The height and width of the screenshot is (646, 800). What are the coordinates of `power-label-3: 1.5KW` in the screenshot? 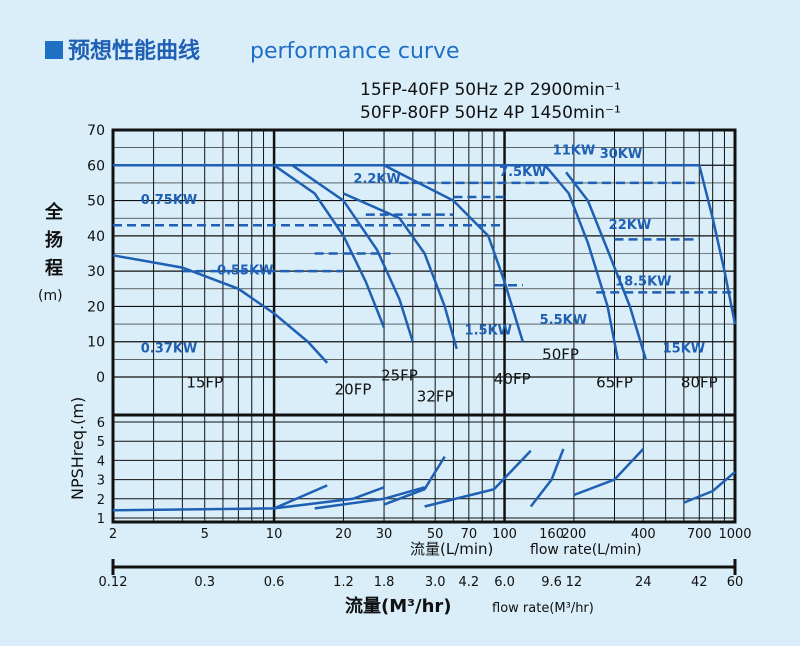 It's located at (488, 331).